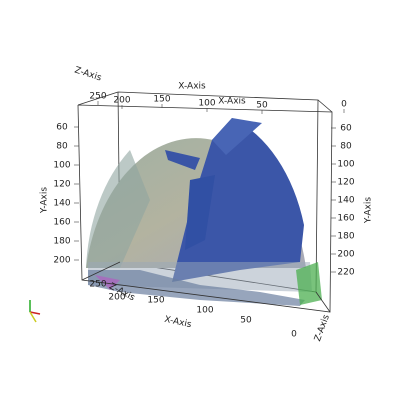 The height and width of the screenshot is (400, 400). I want to click on bottom-x-tick-label: 150, so click(155, 301).